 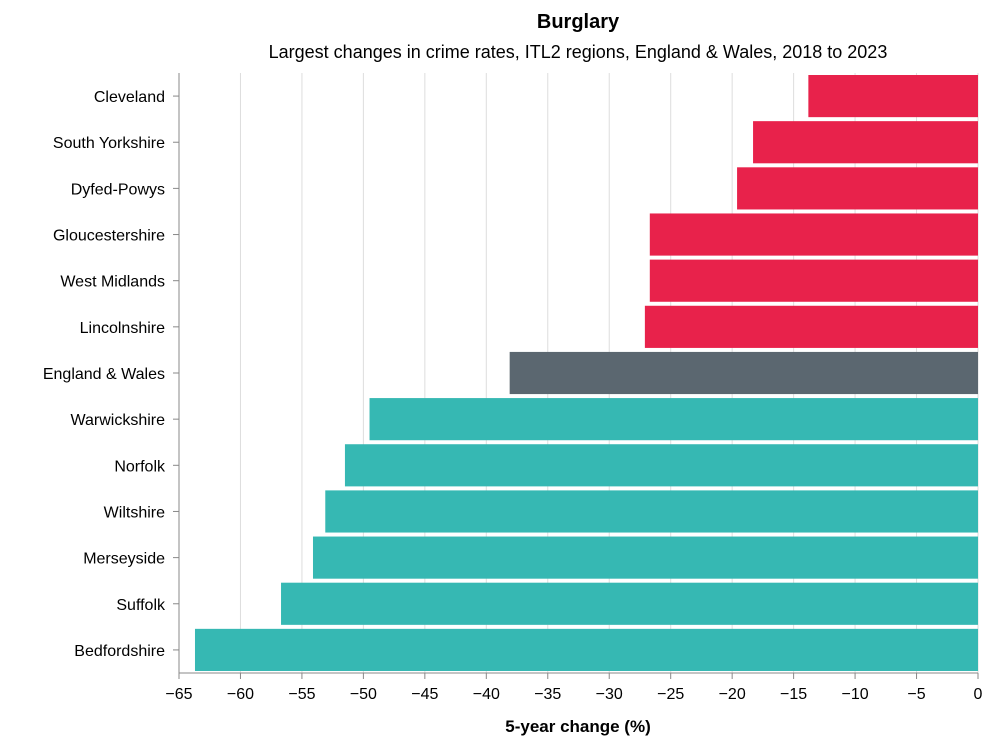 I want to click on x-axis-title: 5-year change (%), so click(x=578, y=726).